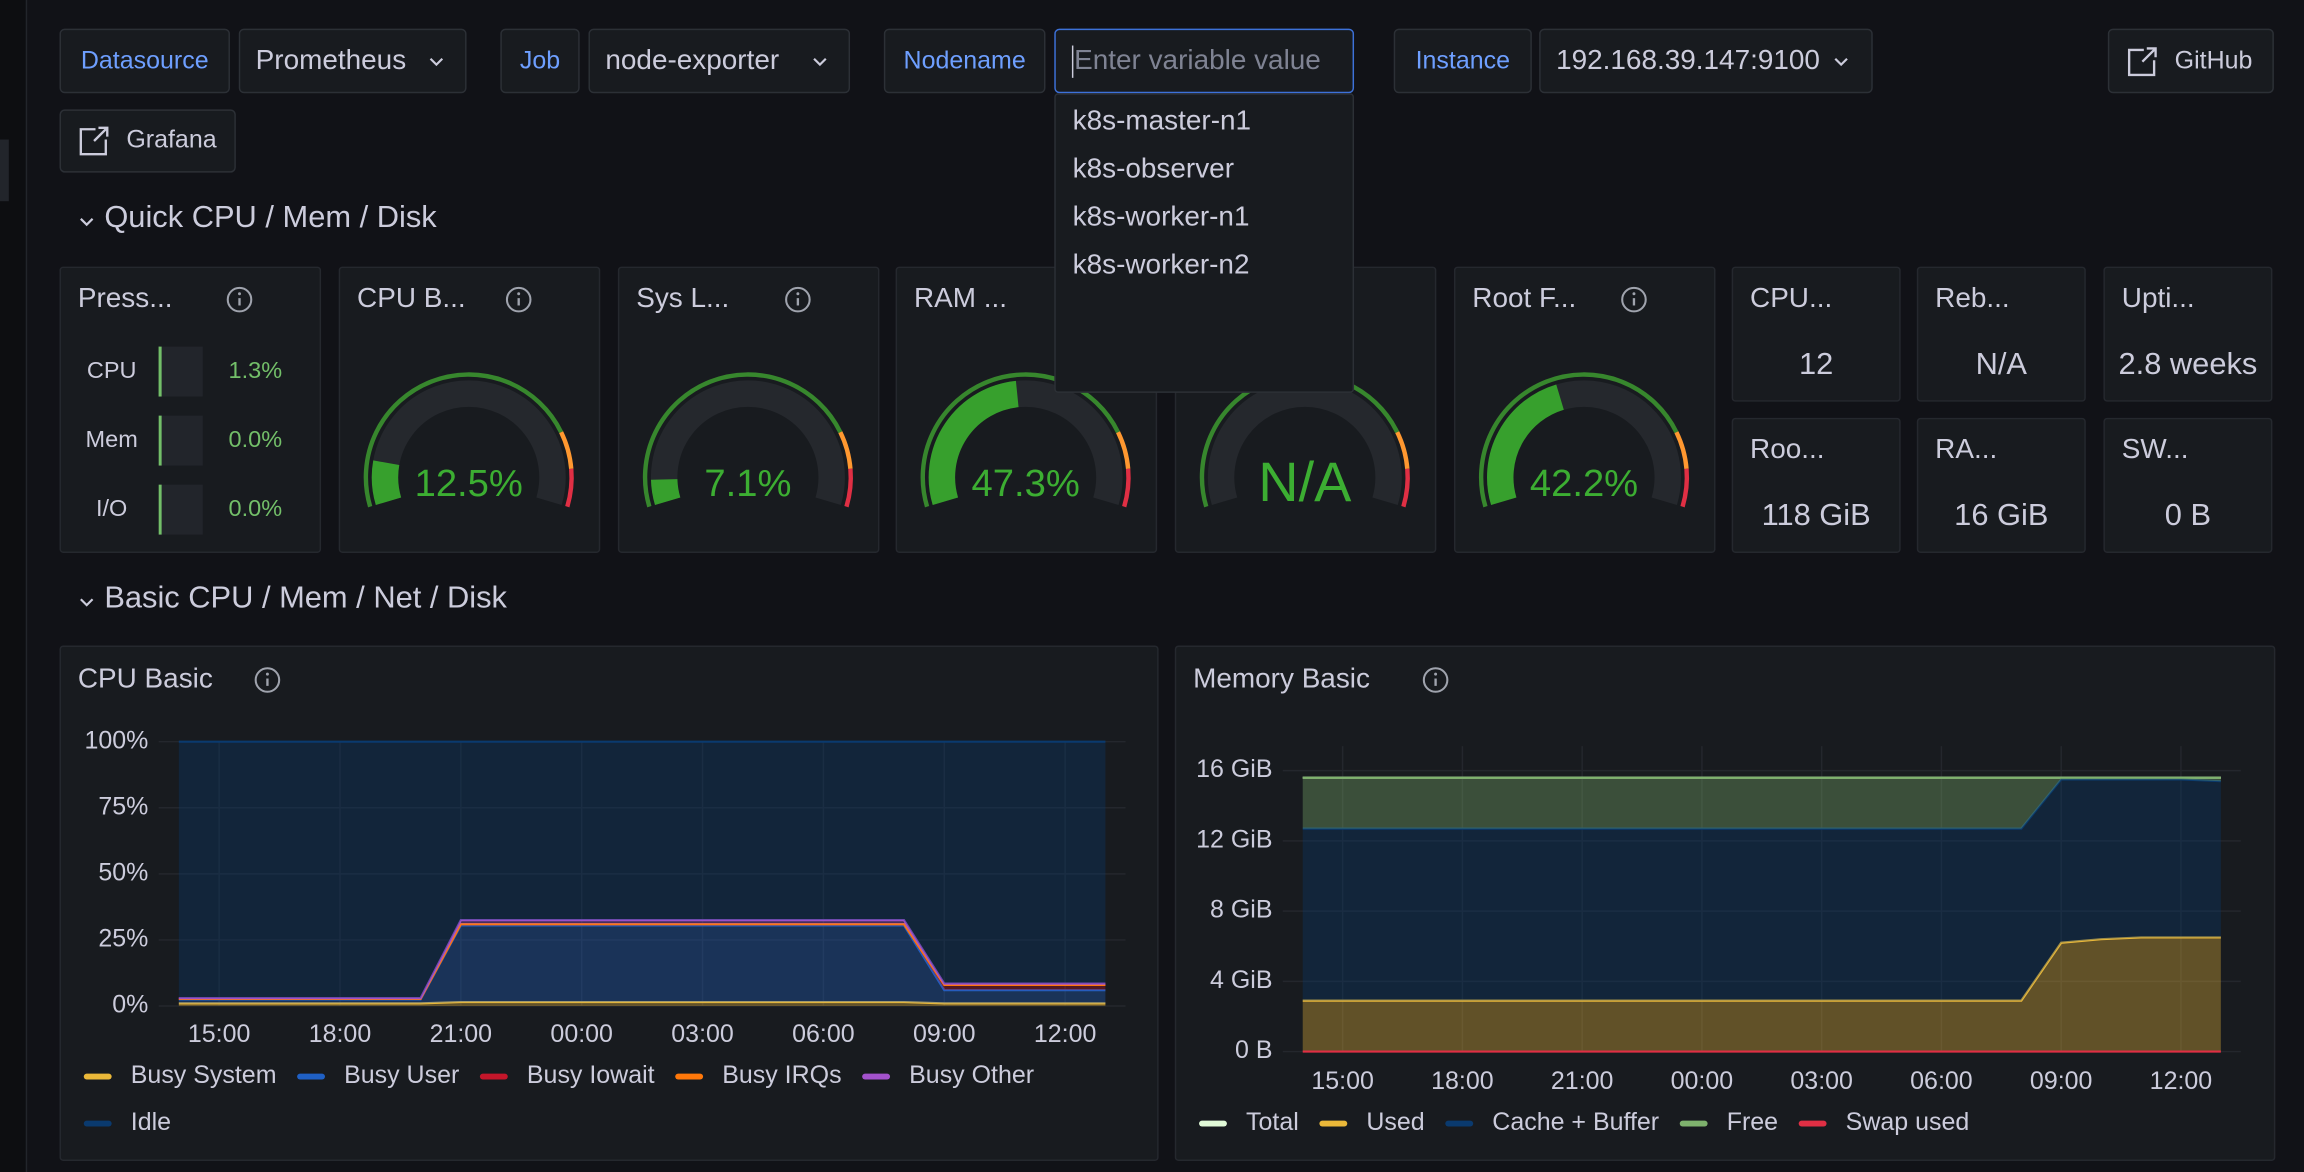  What do you see at coordinates (1575, 1122) in the screenshot?
I see `legend-label: Cache + Buffer` at bounding box center [1575, 1122].